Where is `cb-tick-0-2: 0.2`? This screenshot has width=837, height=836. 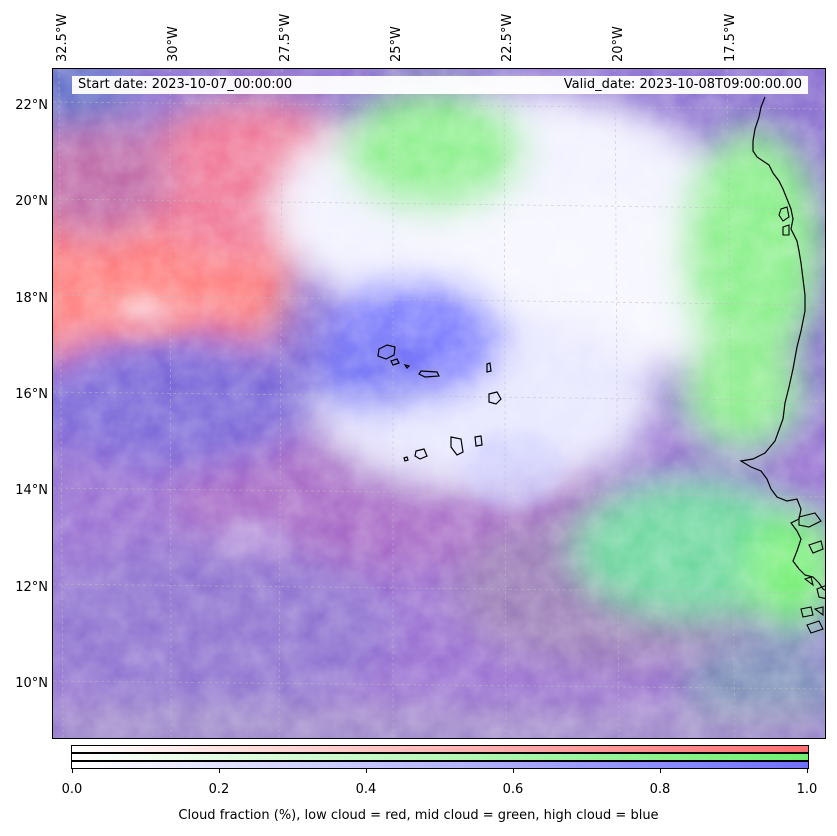 cb-tick-0-2: 0.2 is located at coordinates (219, 789).